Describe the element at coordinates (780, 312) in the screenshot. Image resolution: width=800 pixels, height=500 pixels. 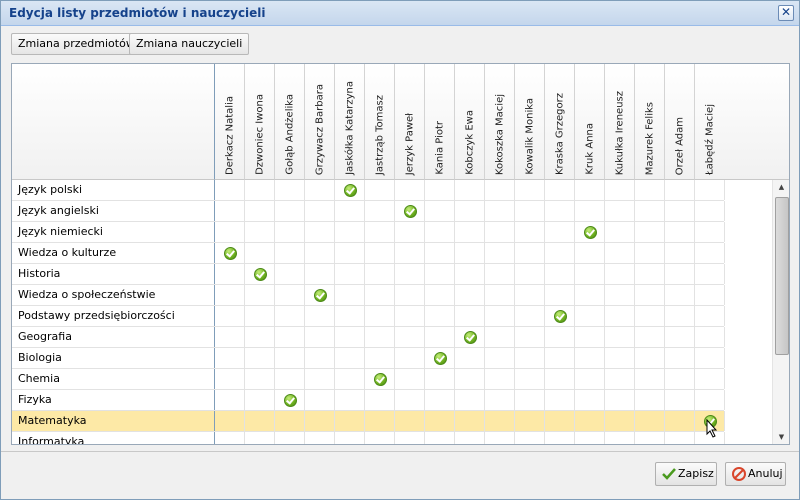
I see `vertical-scrollbar: ▲ ▼` at that location.